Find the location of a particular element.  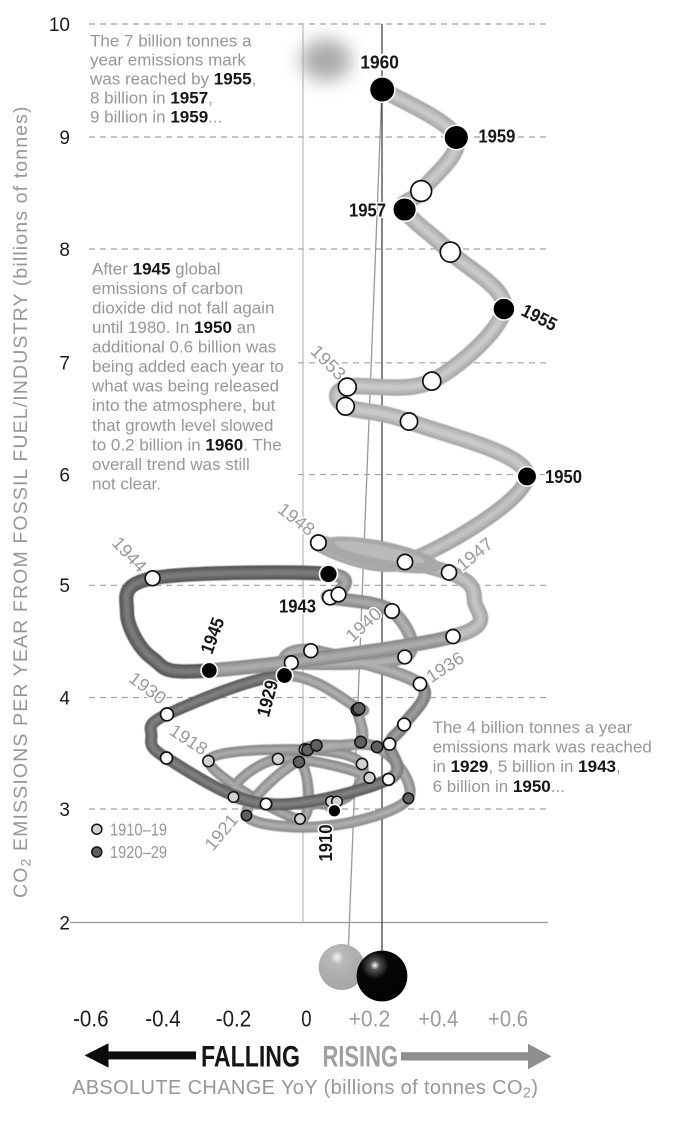

svg-text: 1950 is located at coordinates (563, 476).